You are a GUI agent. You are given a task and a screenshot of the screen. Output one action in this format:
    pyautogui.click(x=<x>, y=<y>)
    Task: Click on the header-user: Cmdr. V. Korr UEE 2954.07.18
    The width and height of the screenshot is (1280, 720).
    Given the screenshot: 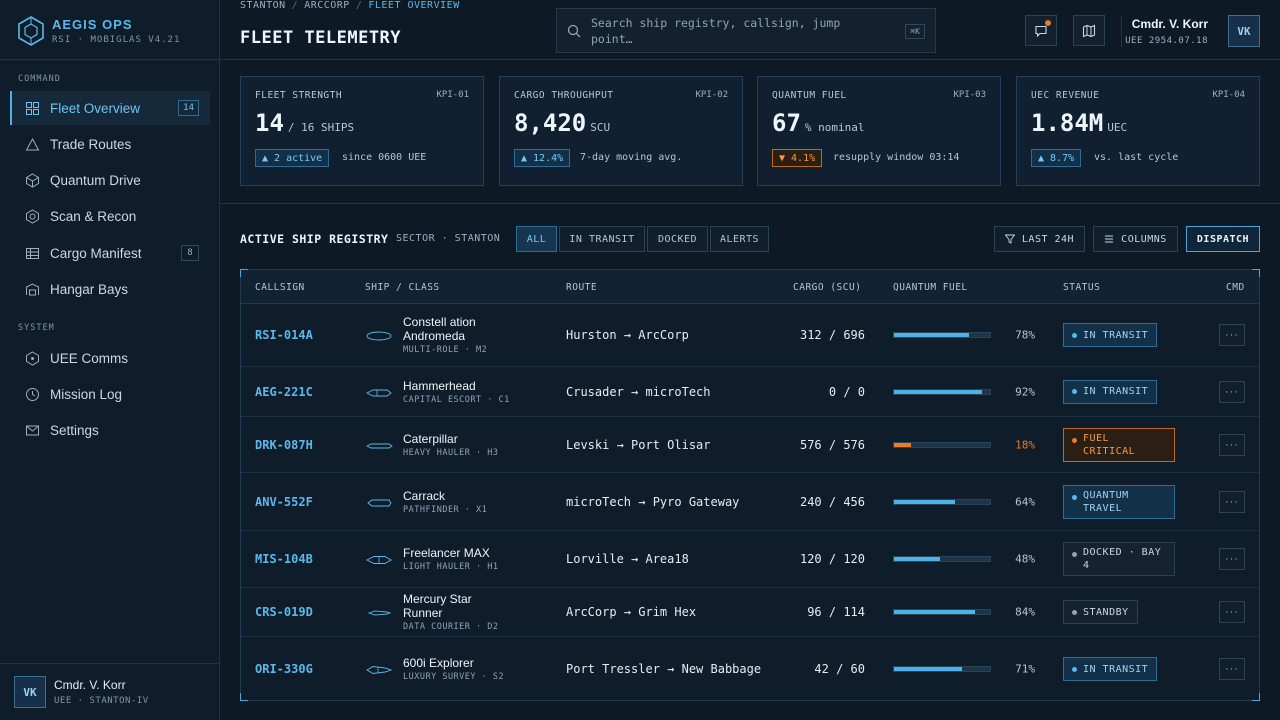 What is the action you would take?
    pyautogui.click(x=1166, y=31)
    